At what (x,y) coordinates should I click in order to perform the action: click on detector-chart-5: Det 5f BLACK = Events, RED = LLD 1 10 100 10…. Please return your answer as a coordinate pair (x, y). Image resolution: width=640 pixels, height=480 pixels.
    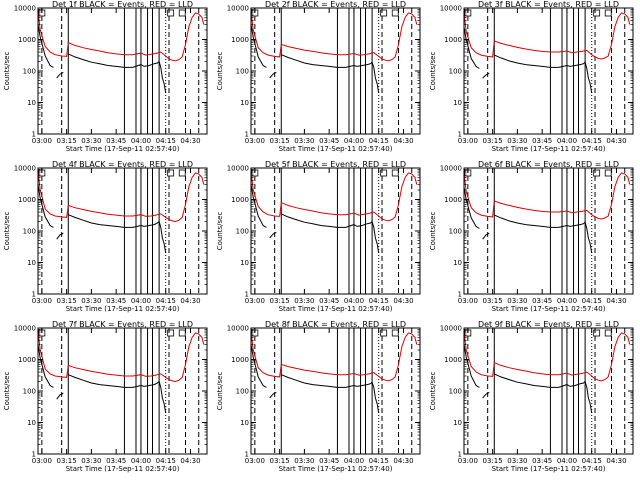
    Looking at the image, I should click on (318, 236).